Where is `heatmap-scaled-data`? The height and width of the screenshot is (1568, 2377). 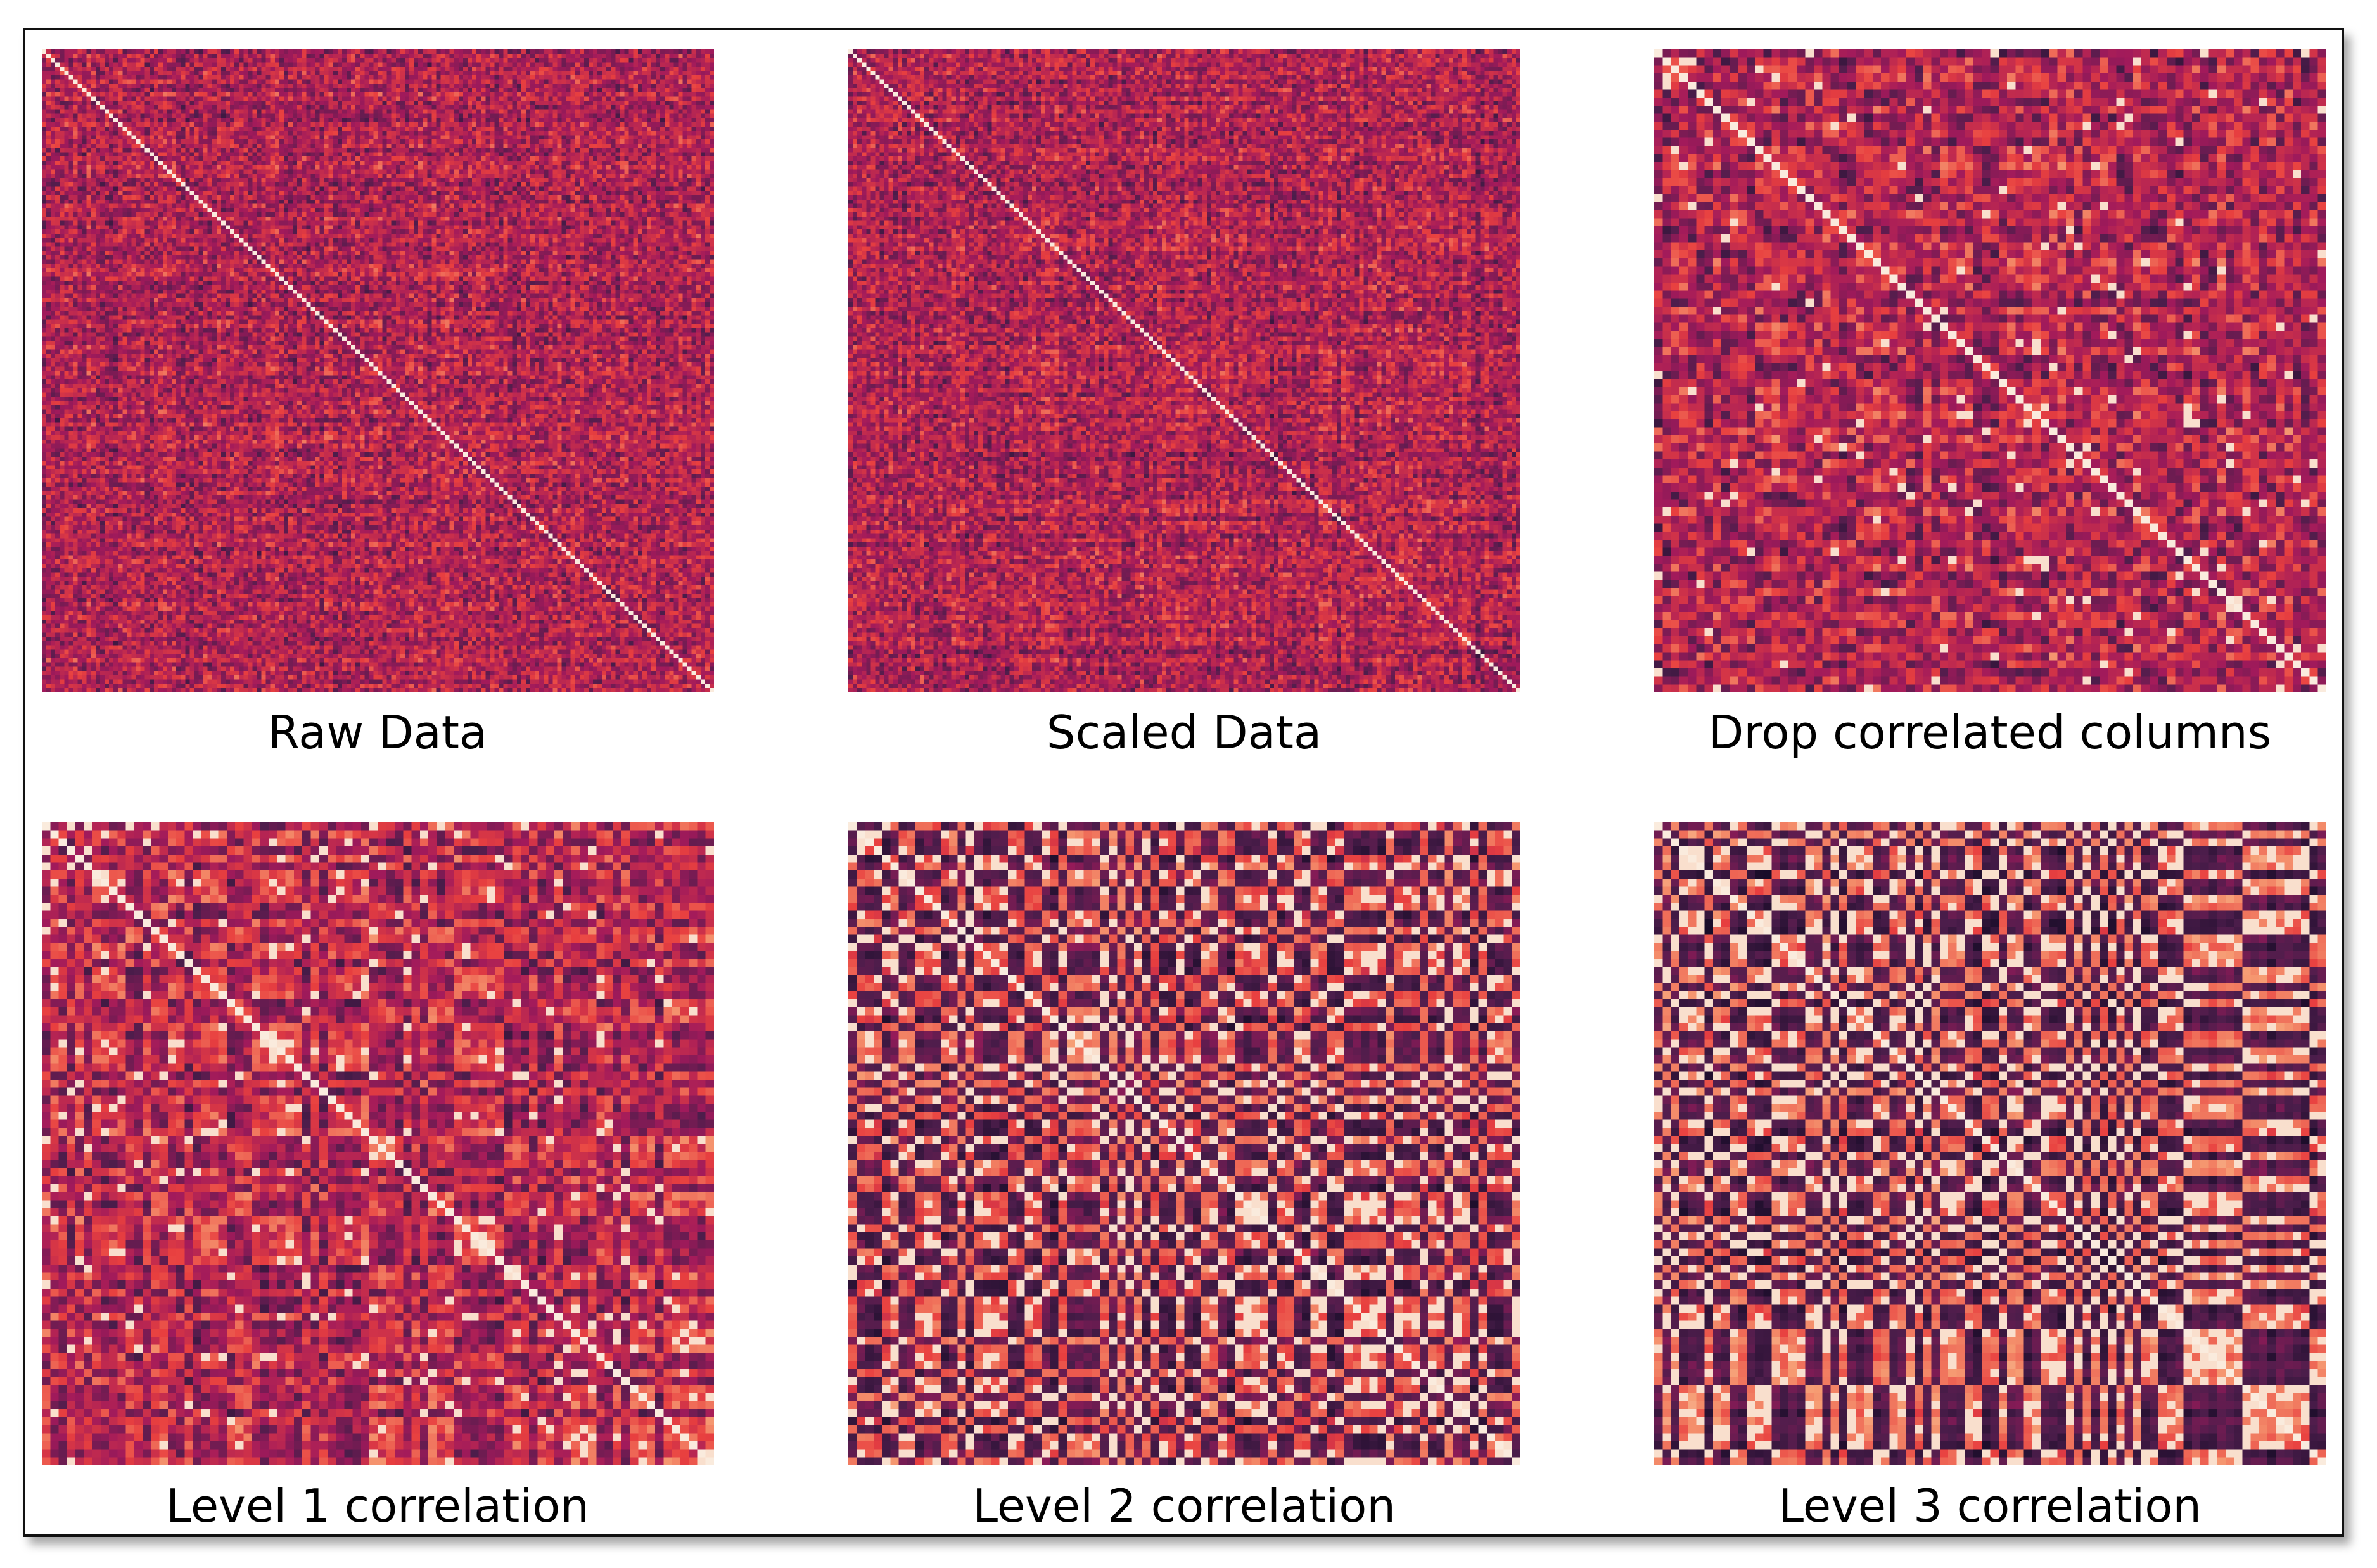
heatmap-scaled-data is located at coordinates (1184, 370).